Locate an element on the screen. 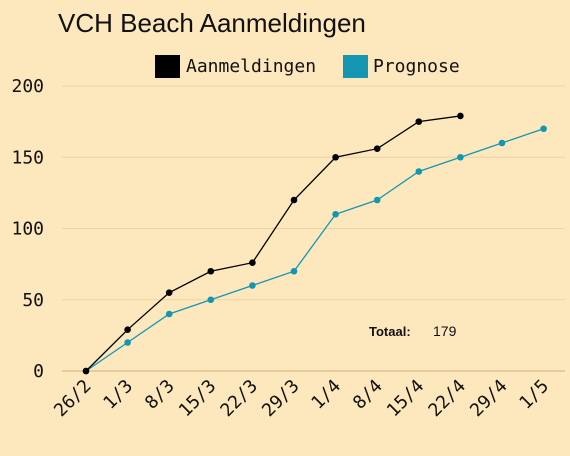 This screenshot has height=456, width=570. legend-label-prognose: Prognose is located at coordinates (416, 66).